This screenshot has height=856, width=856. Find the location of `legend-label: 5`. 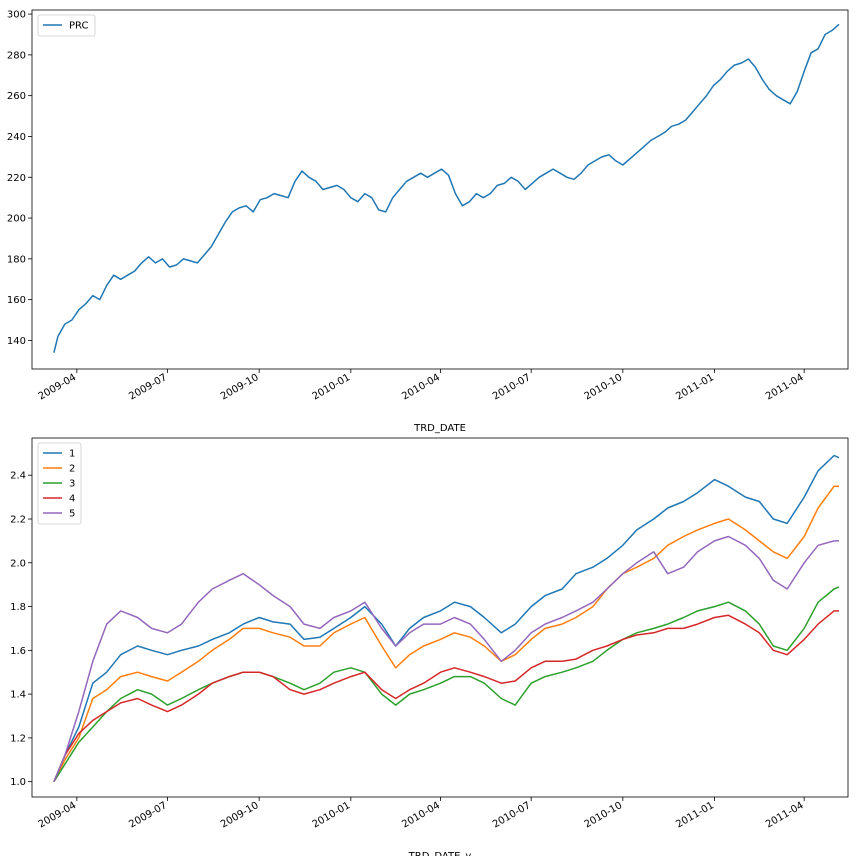

legend-label: 5 is located at coordinates (72, 514).